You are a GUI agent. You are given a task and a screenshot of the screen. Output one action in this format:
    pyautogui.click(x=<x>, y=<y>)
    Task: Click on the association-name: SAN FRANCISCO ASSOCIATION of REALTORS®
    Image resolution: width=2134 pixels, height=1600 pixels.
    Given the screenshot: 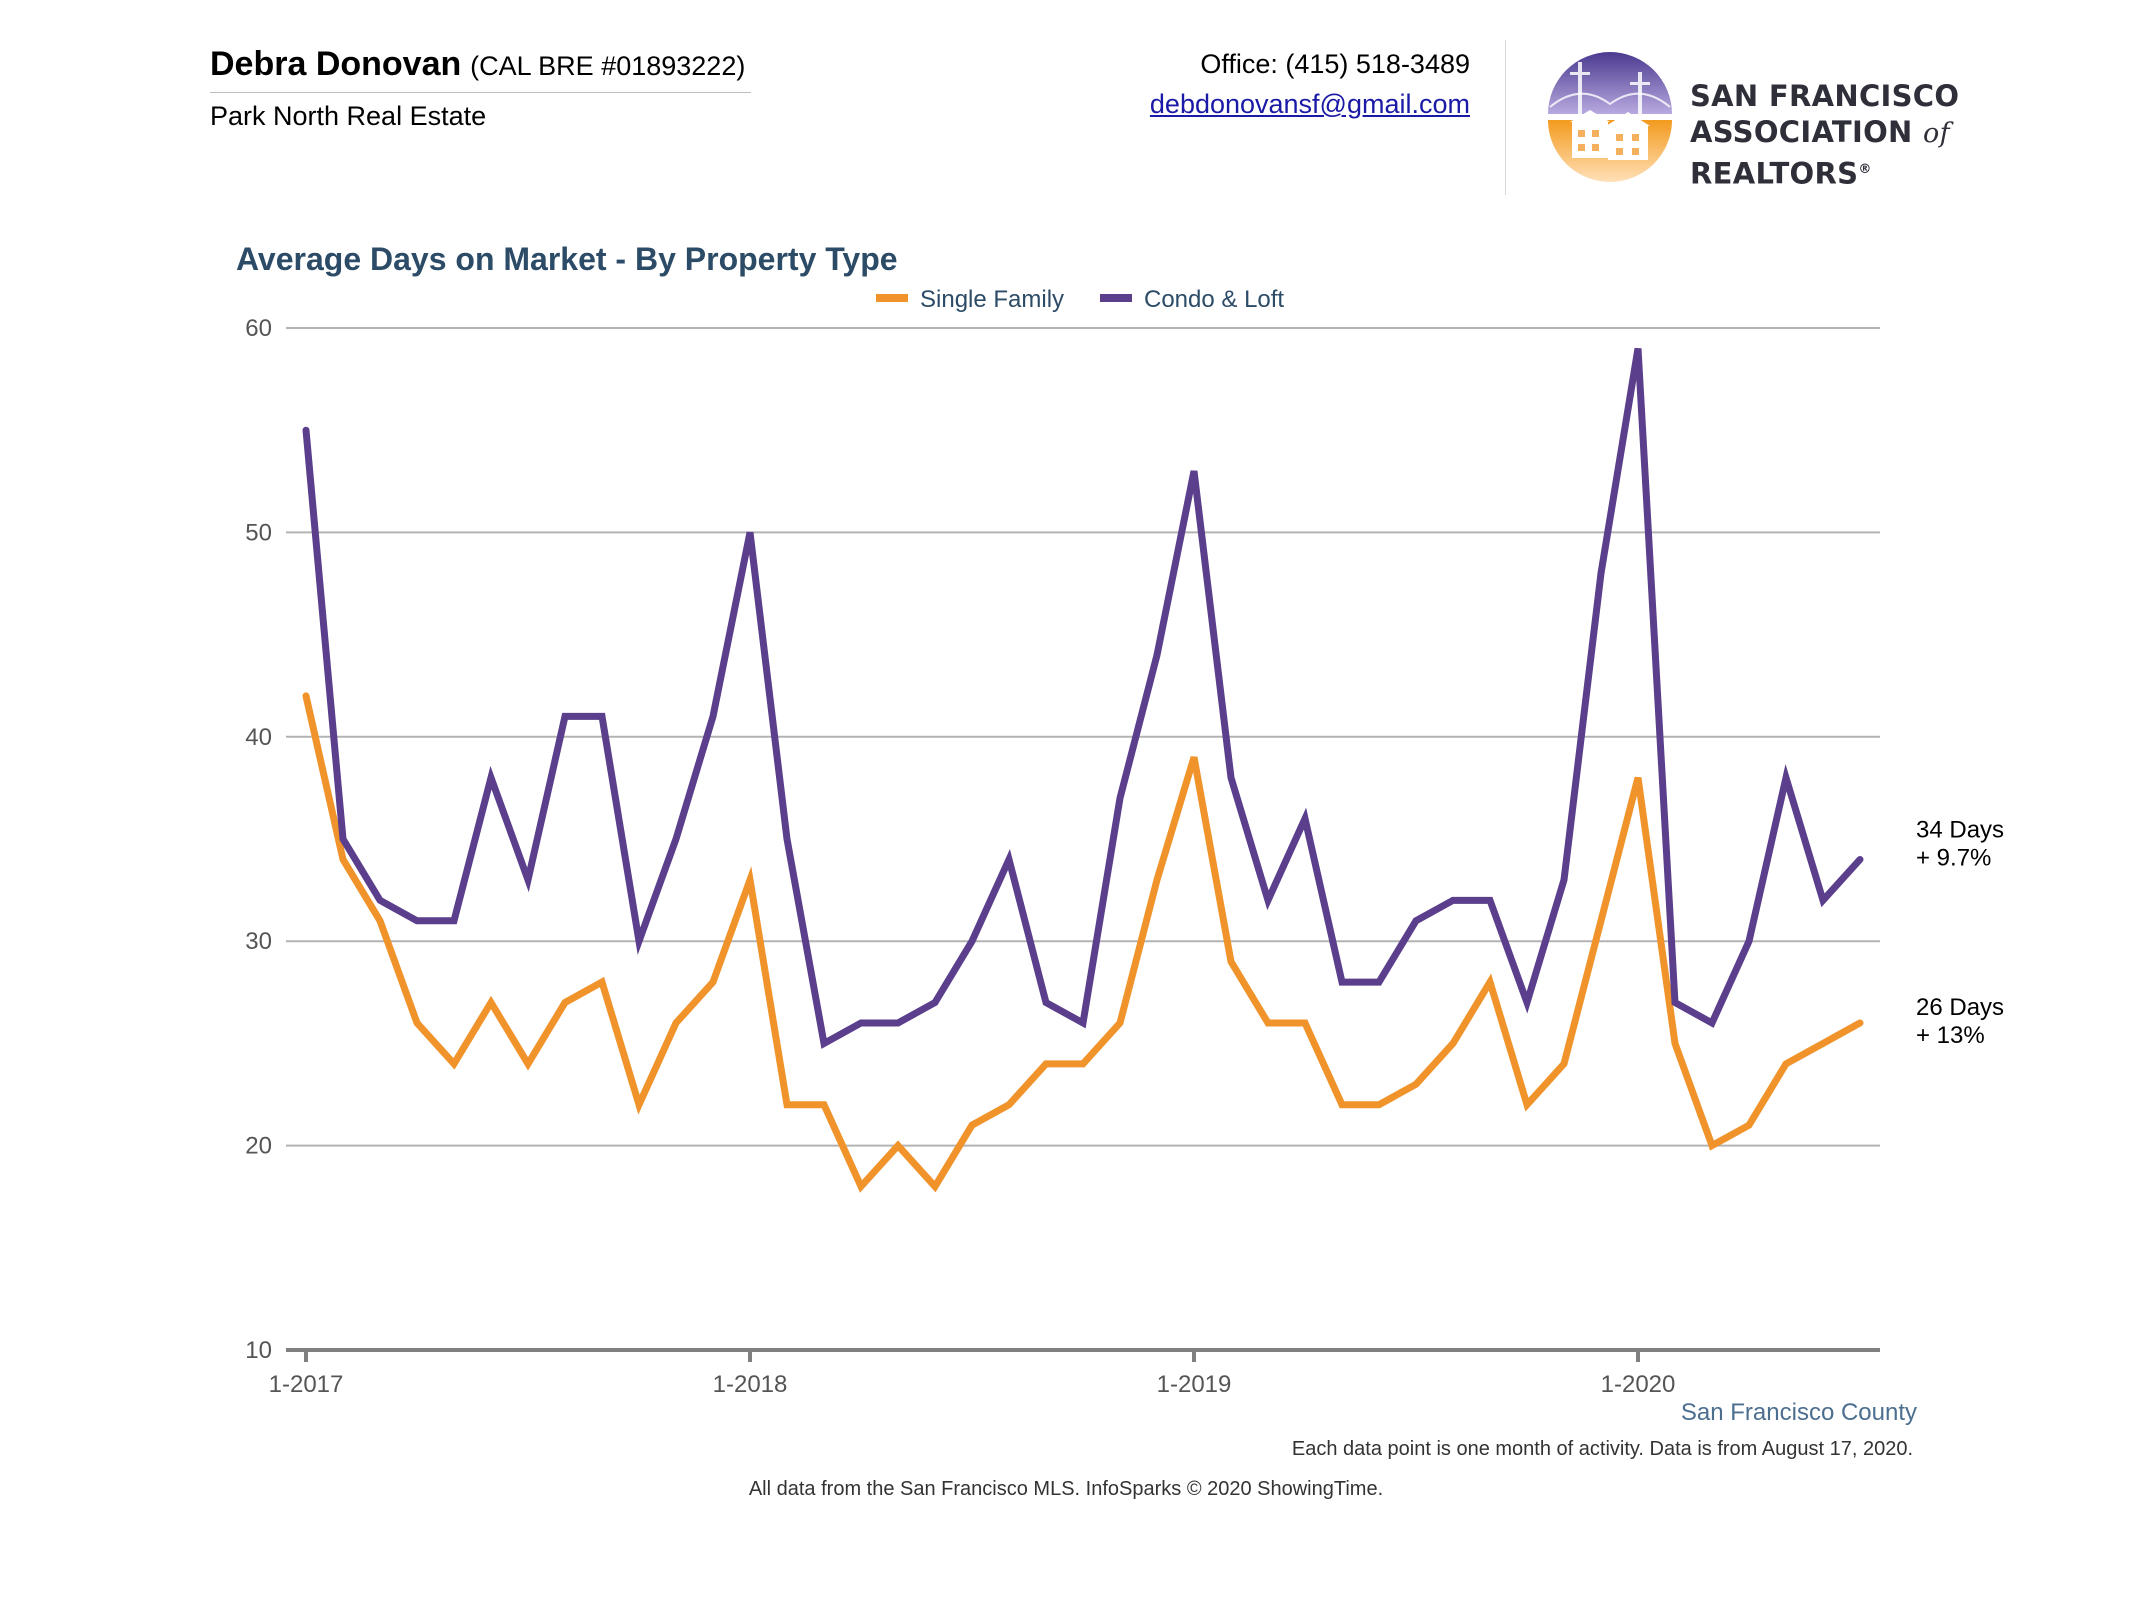 What is the action you would take?
    pyautogui.click(x=1912, y=135)
    